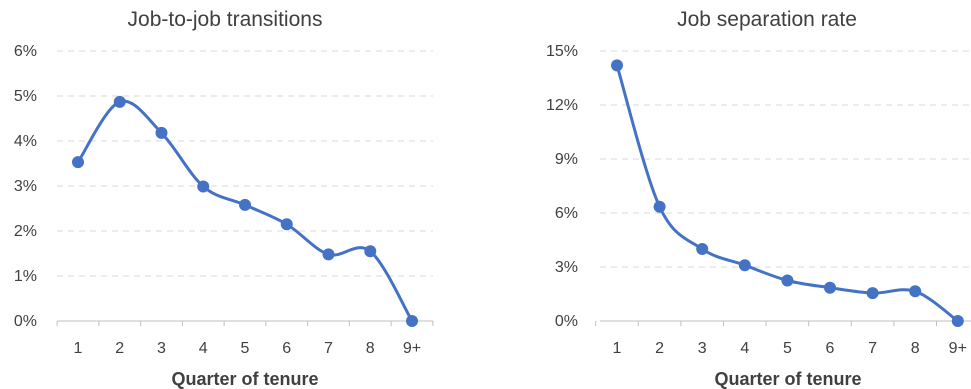 This screenshot has height=389, width=971. What do you see at coordinates (767, 19) in the screenshot?
I see `chart-title: Job separation rate` at bounding box center [767, 19].